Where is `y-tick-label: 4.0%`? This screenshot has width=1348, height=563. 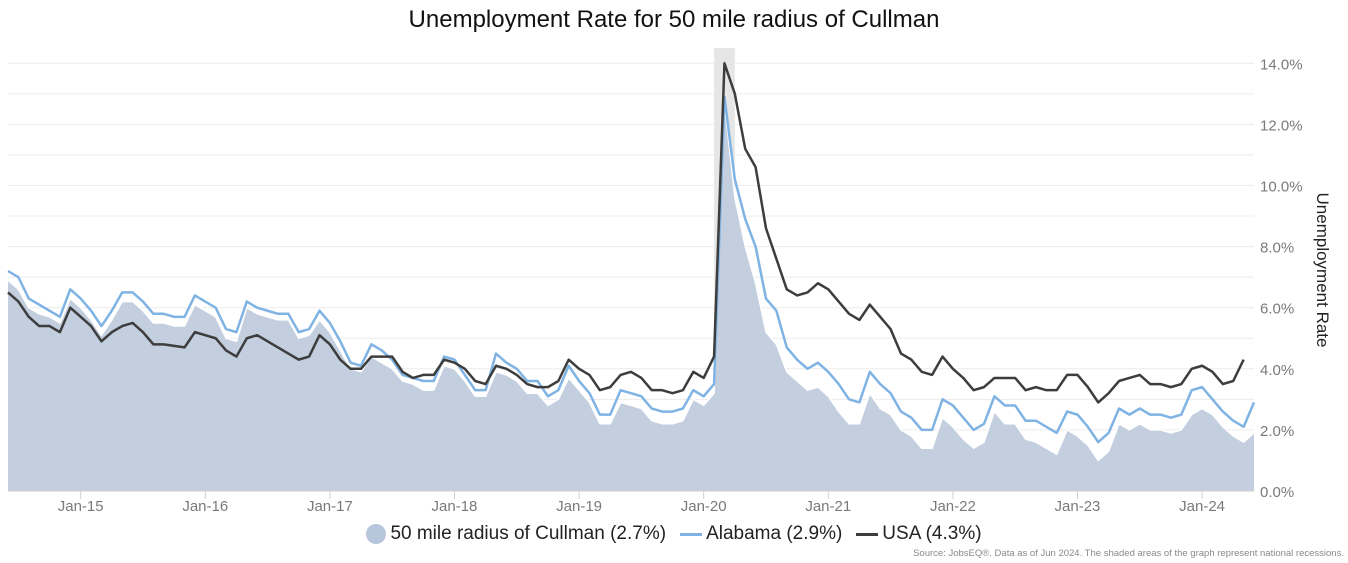 y-tick-label: 4.0% is located at coordinates (1277, 370).